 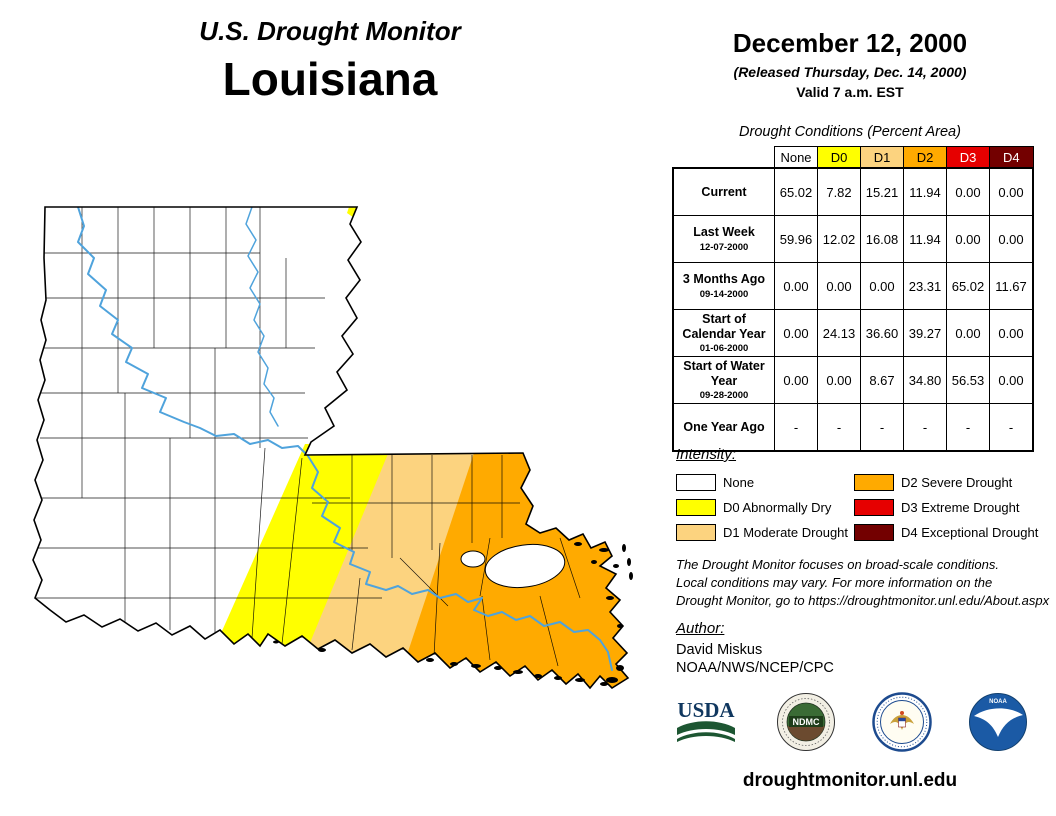 What do you see at coordinates (724, 191) in the screenshot?
I see `row-label: Current` at bounding box center [724, 191].